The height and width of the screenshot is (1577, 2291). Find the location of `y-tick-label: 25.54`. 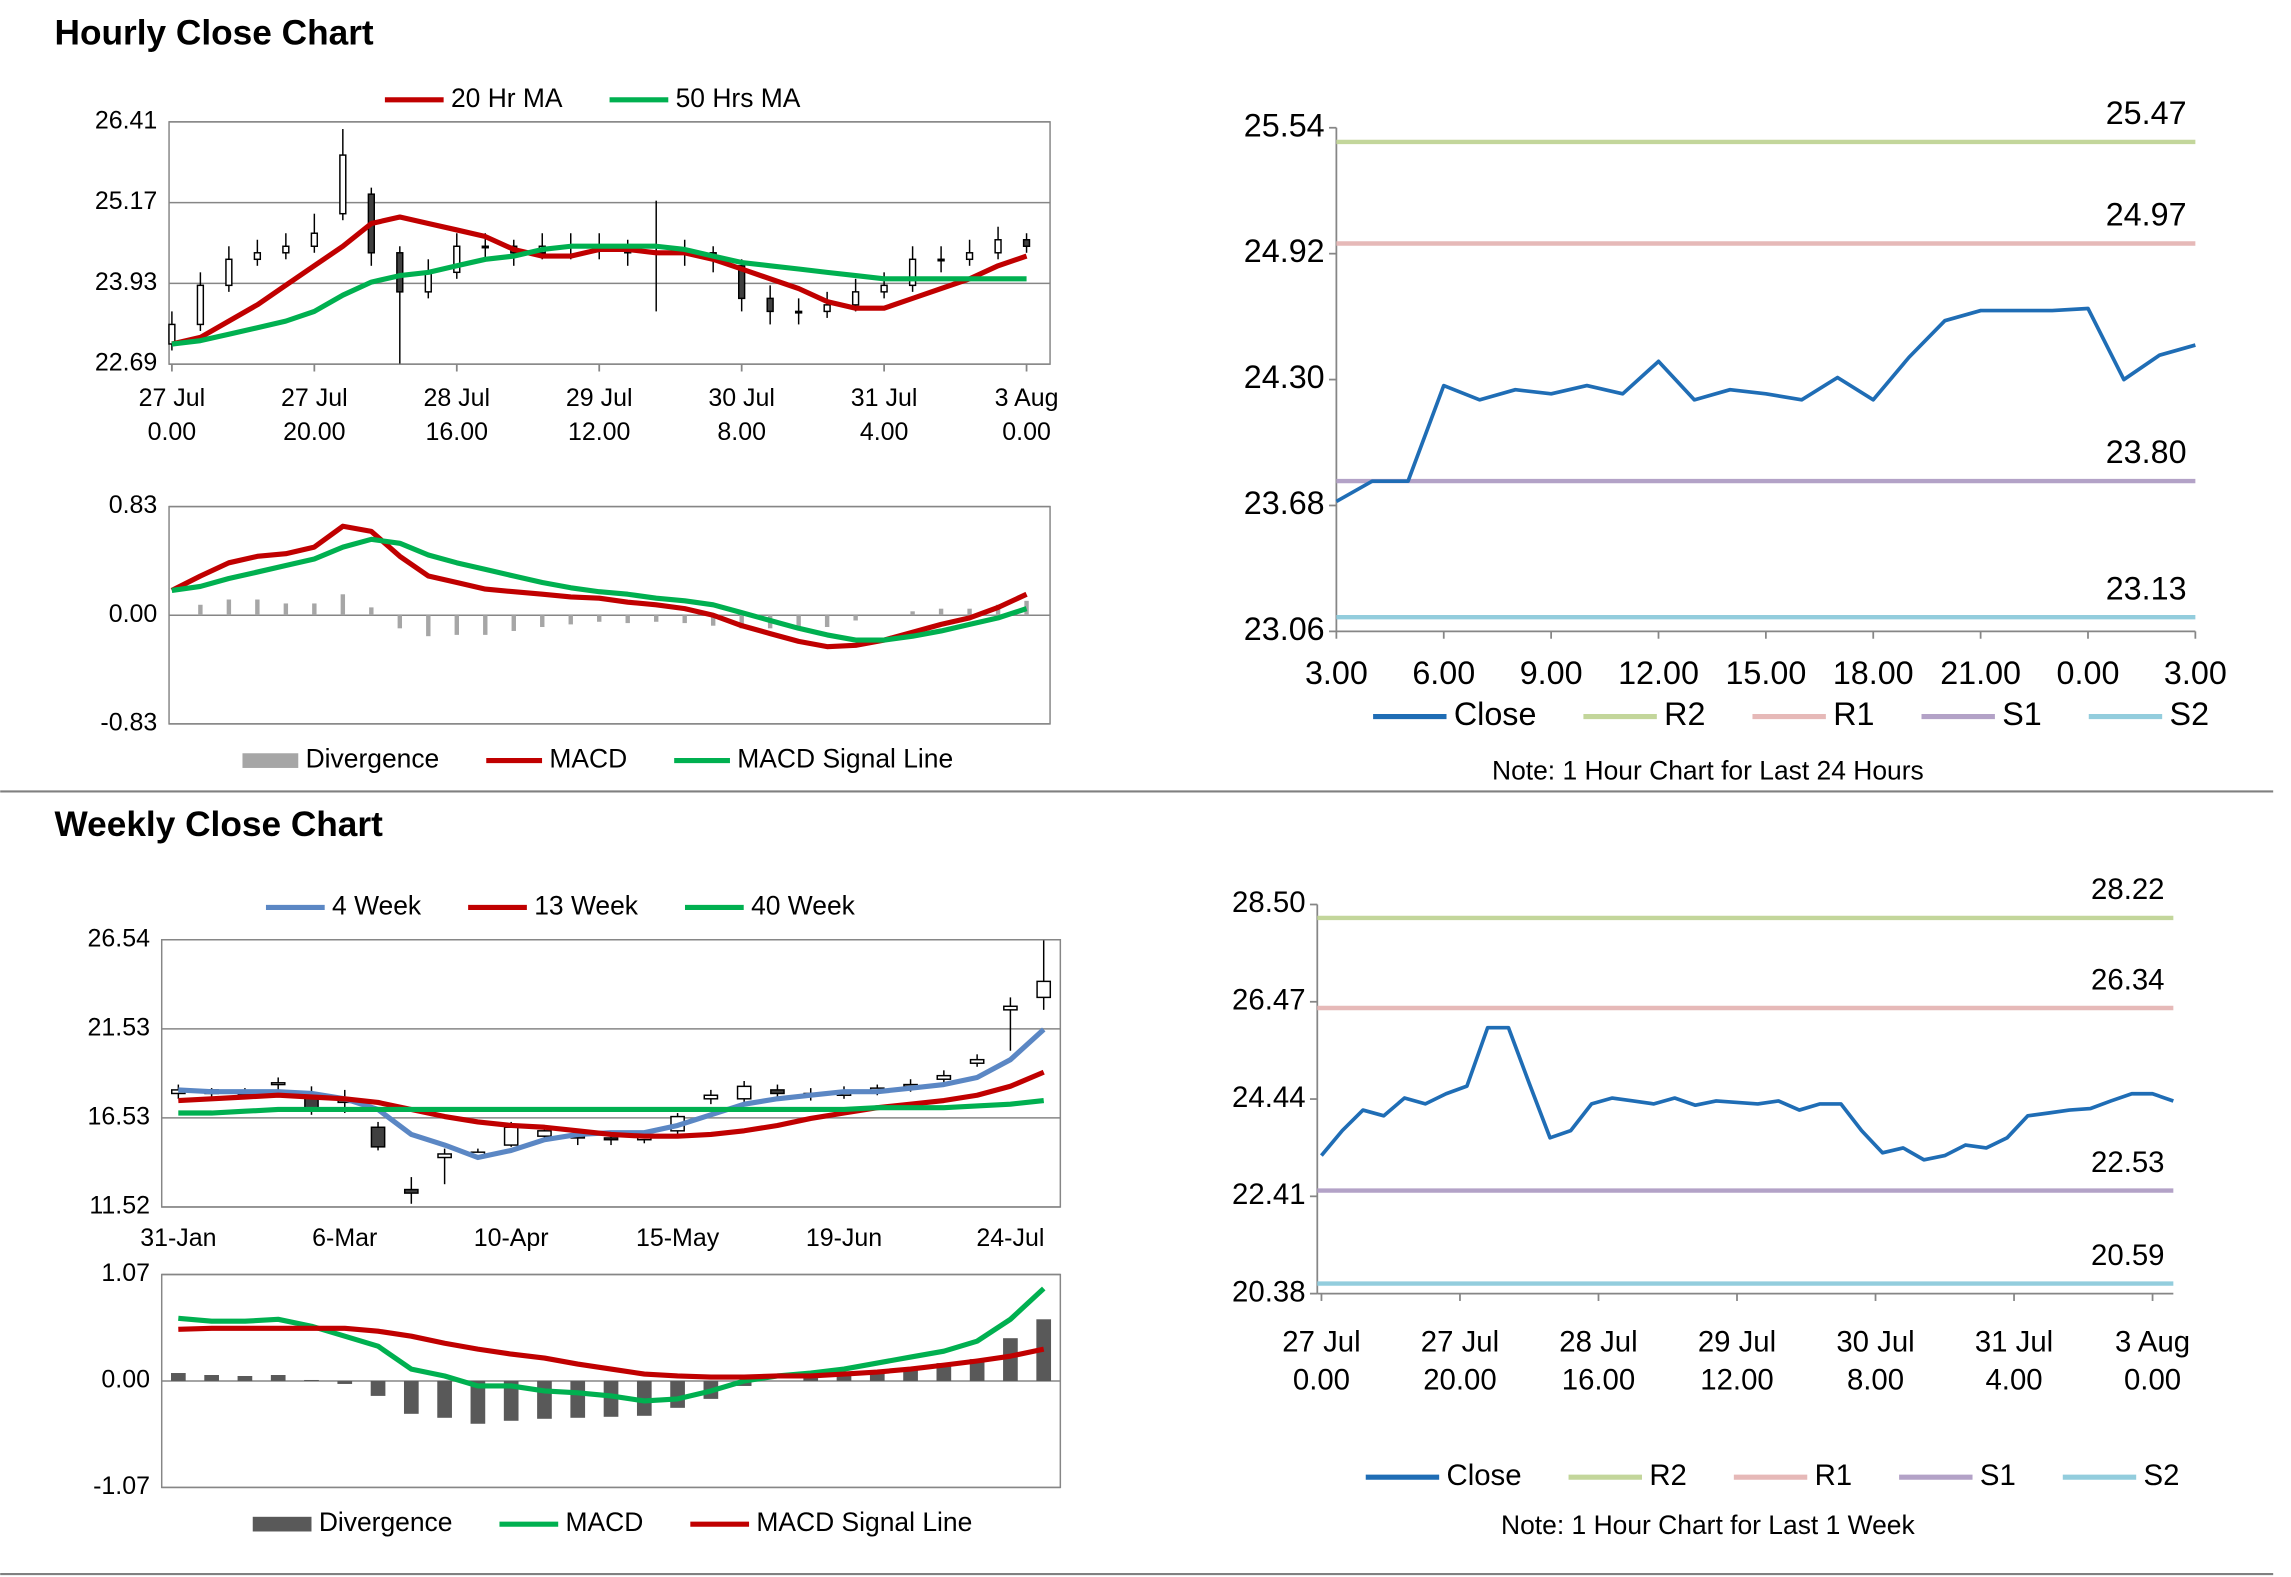

y-tick-label: 25.54 is located at coordinates (1284, 125).